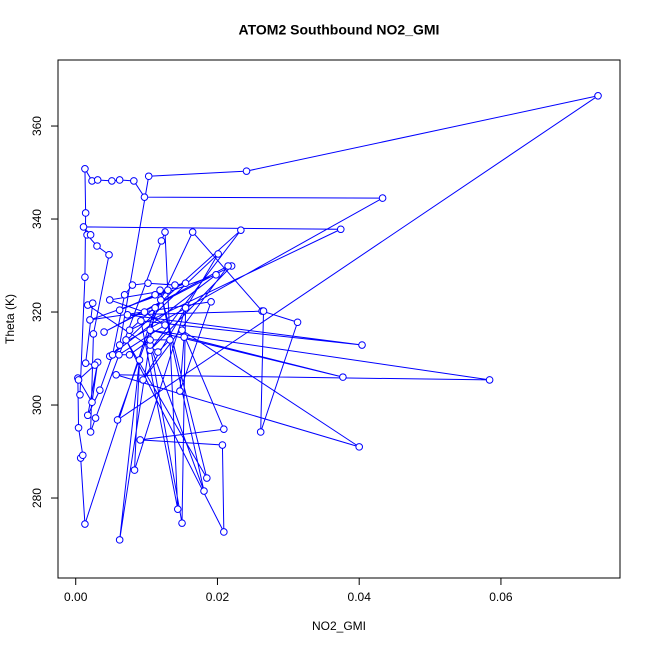 This screenshot has height=650, width=650. Describe the element at coordinates (10, 319) in the screenshot. I see `y-axis-label: Theta (K)` at that location.